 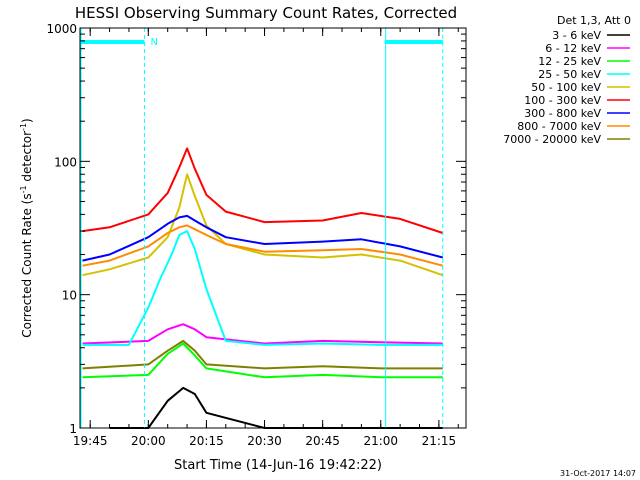 What do you see at coordinates (559, 126) in the screenshot?
I see `legend-label: 800 - 7000 keV` at bounding box center [559, 126].